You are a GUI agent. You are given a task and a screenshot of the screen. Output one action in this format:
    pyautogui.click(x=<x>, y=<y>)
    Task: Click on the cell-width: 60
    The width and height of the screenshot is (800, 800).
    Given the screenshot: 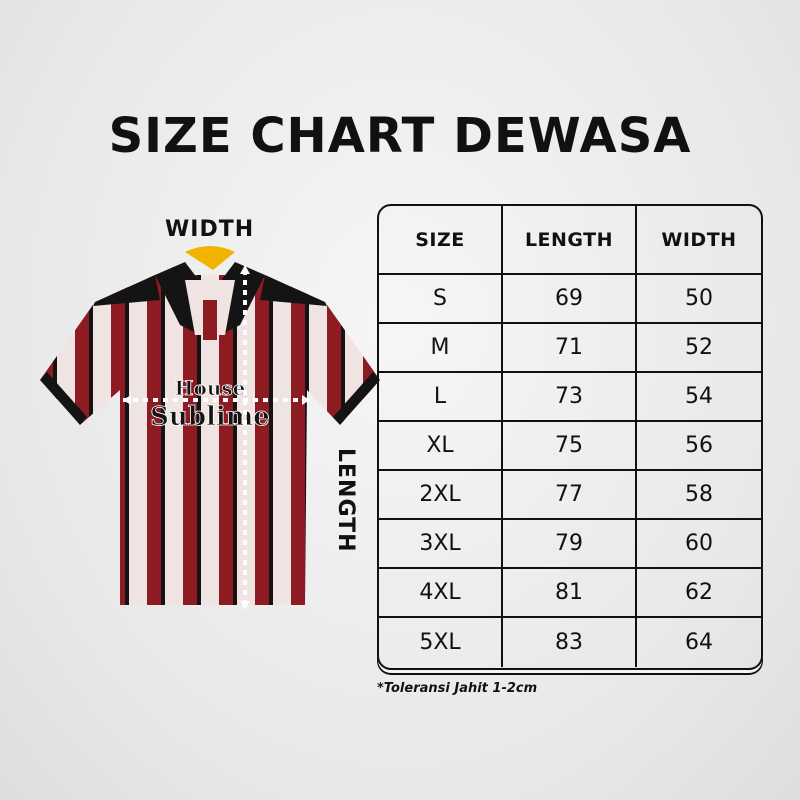 What is the action you would take?
    pyautogui.click(x=699, y=543)
    